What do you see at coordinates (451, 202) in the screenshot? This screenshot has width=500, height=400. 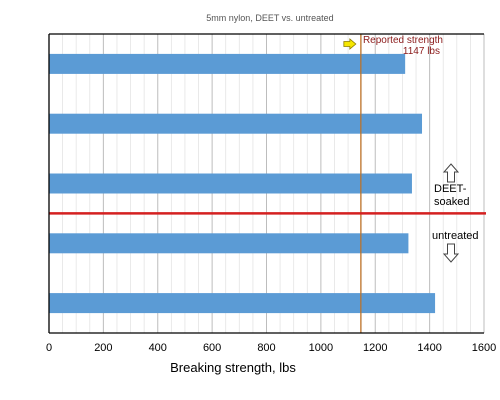 I see `deet-soaked-label-line2: soaked` at bounding box center [451, 202].